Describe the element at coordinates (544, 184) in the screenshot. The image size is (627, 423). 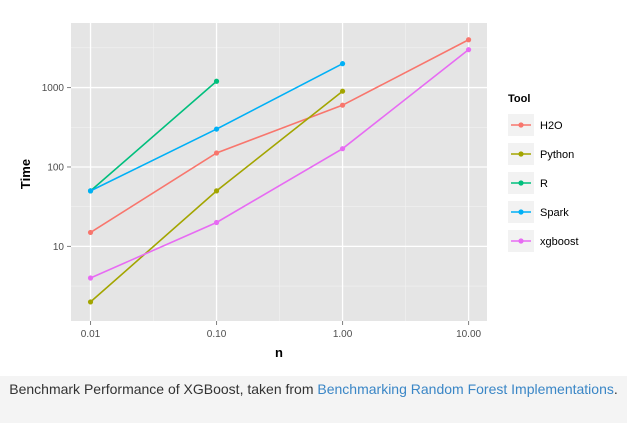
I see `legend-label-r: R` at that location.